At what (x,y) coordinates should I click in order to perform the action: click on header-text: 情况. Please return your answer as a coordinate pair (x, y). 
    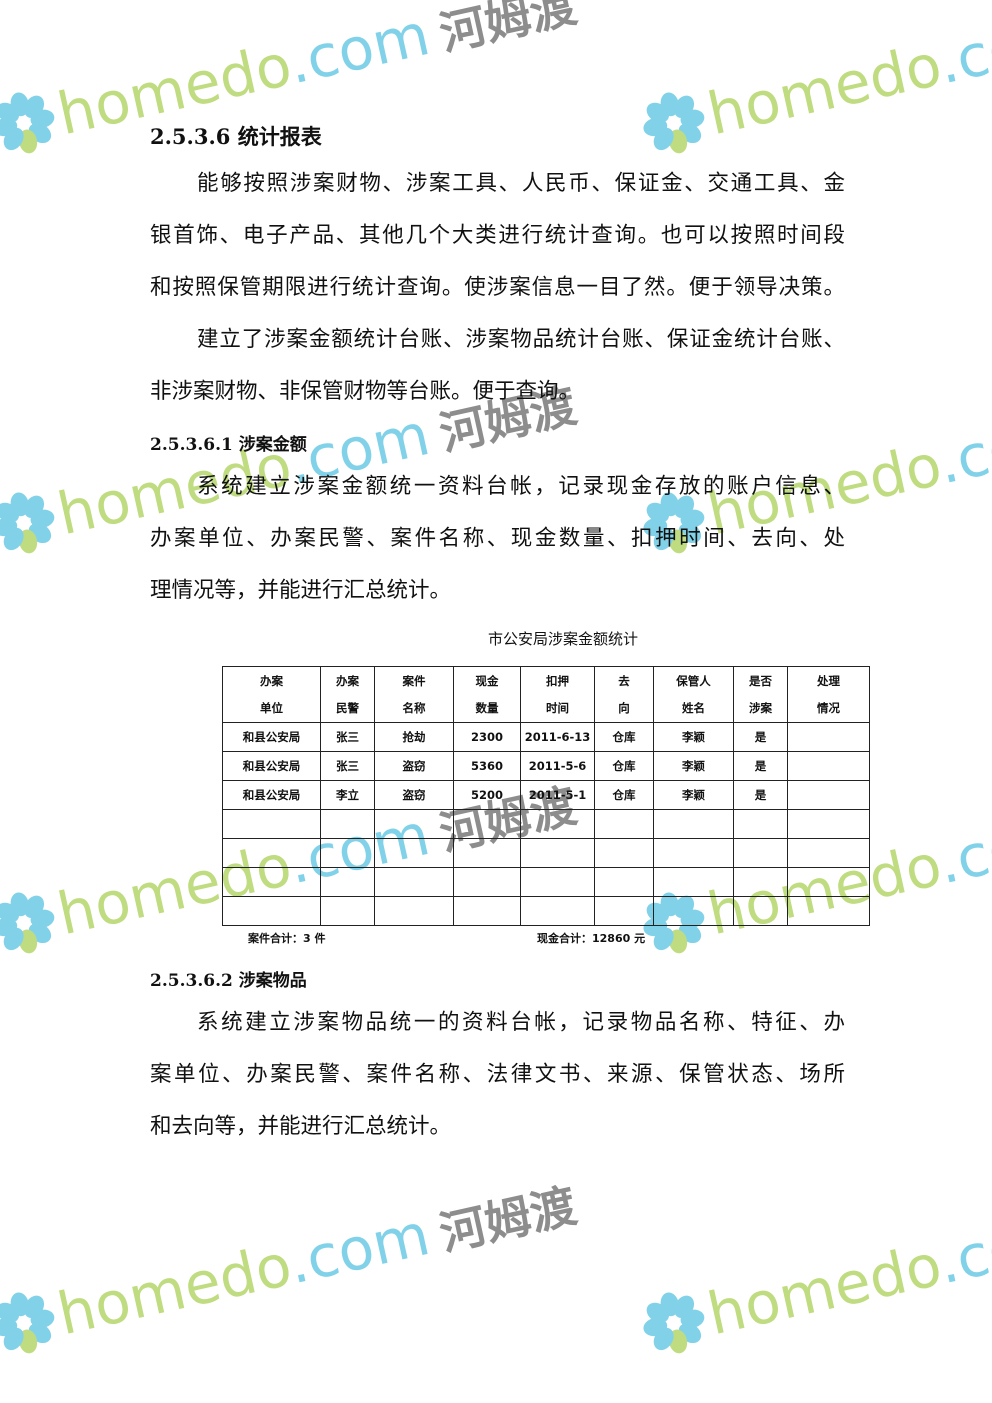
    Looking at the image, I should click on (828, 707).